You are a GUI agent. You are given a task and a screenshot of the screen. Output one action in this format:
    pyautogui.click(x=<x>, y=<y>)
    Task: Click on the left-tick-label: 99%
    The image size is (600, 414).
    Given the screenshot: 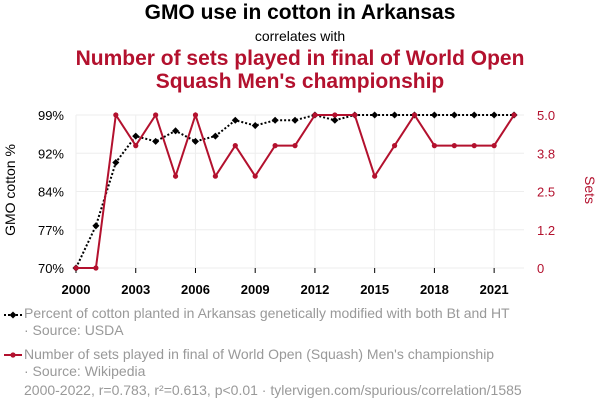 What is the action you would take?
    pyautogui.click(x=51, y=115)
    